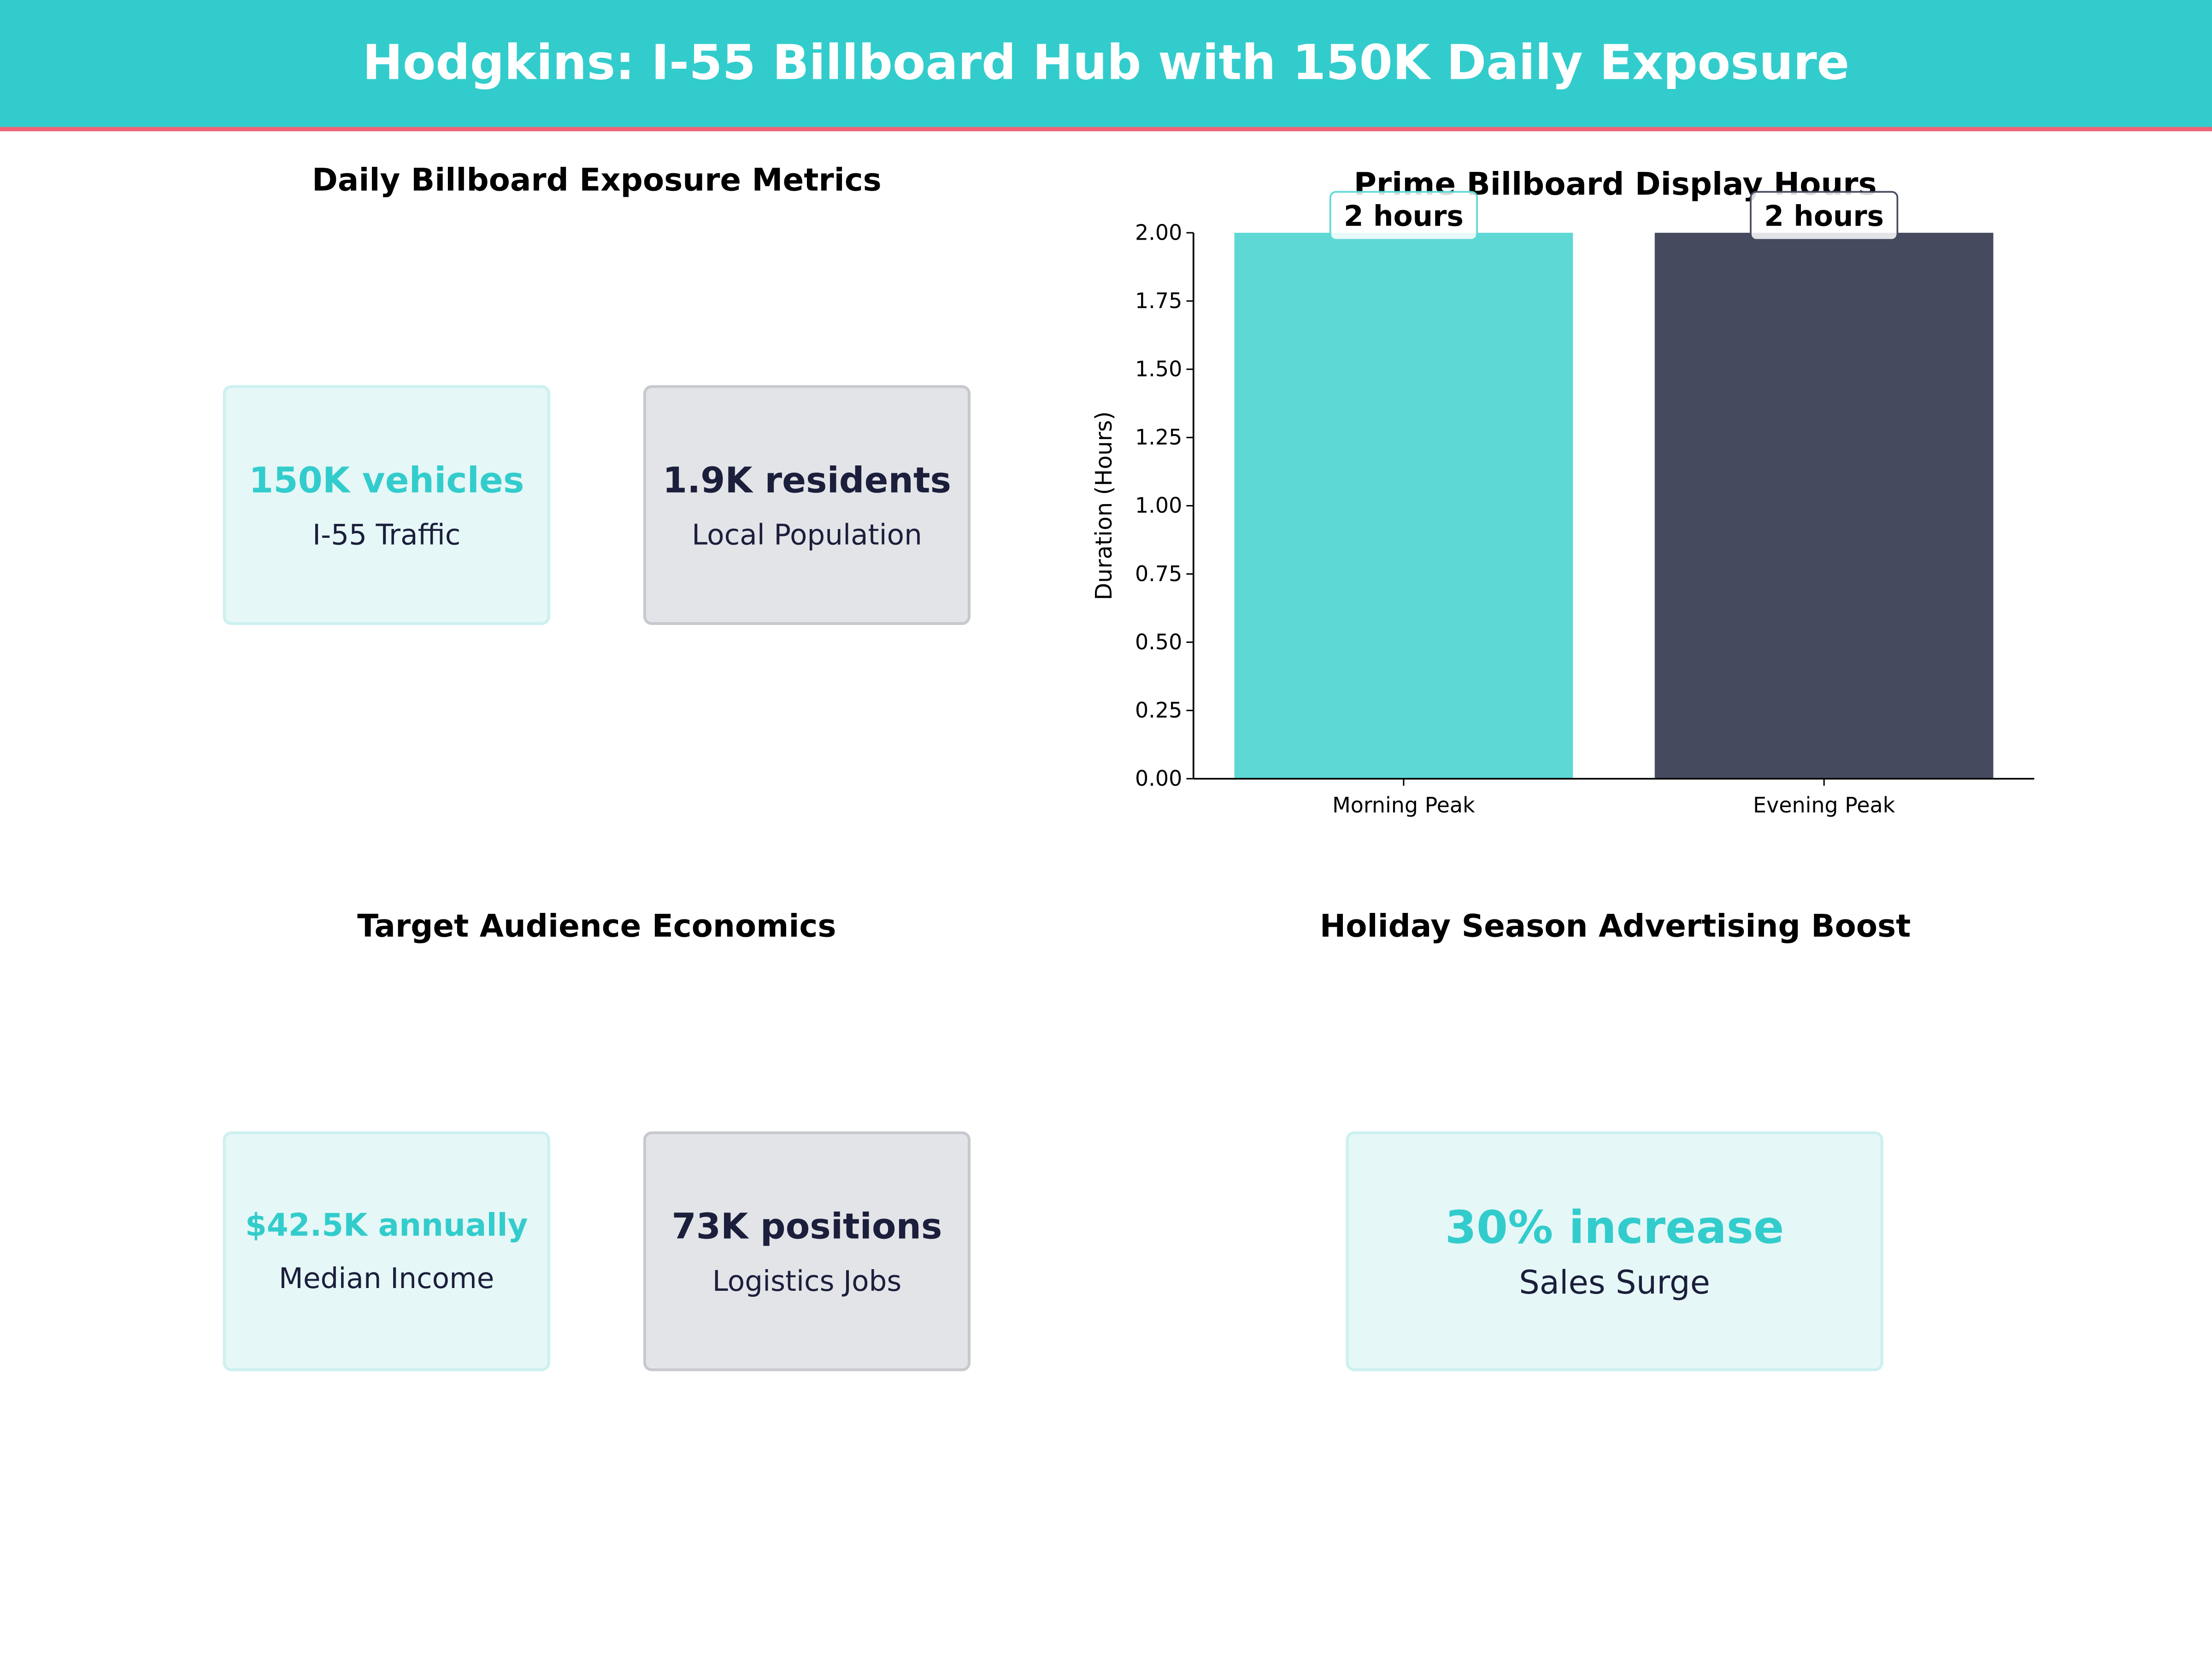 The width and height of the screenshot is (2212, 1659). What do you see at coordinates (386, 505) in the screenshot?
I see `traffic-card: 150K vehicles I-55 Traffic` at bounding box center [386, 505].